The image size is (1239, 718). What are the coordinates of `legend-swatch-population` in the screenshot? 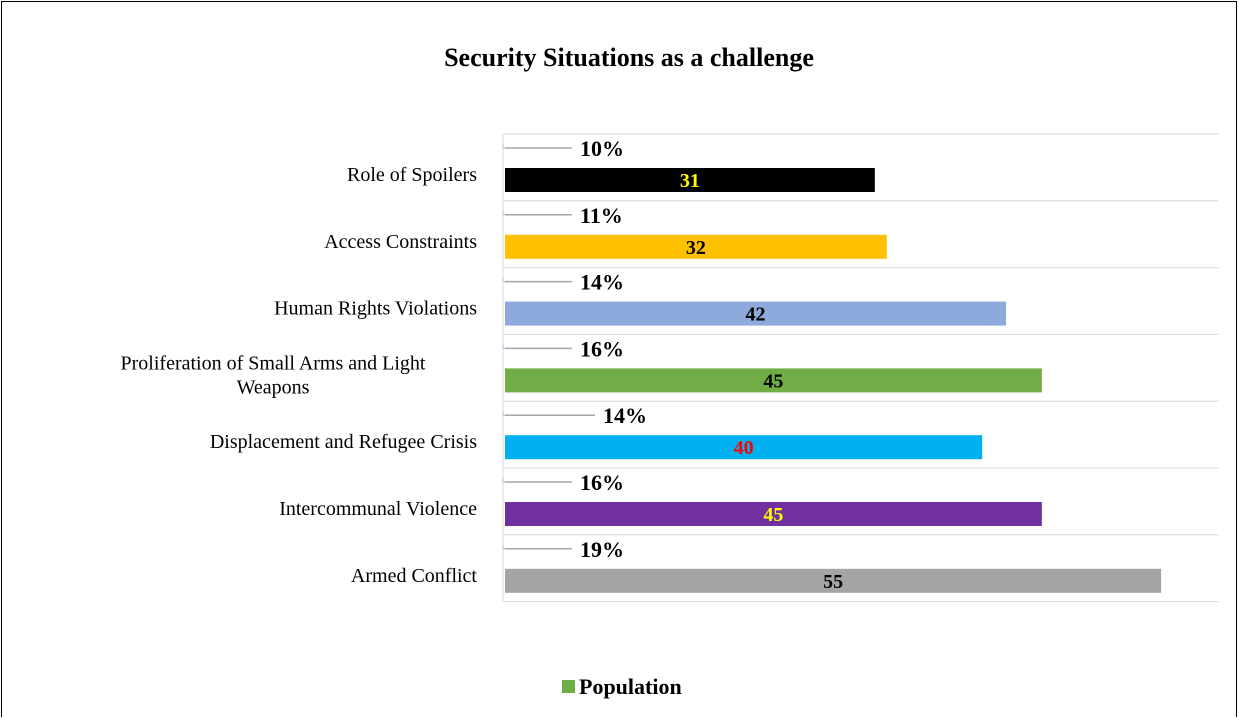 It's located at (568, 686).